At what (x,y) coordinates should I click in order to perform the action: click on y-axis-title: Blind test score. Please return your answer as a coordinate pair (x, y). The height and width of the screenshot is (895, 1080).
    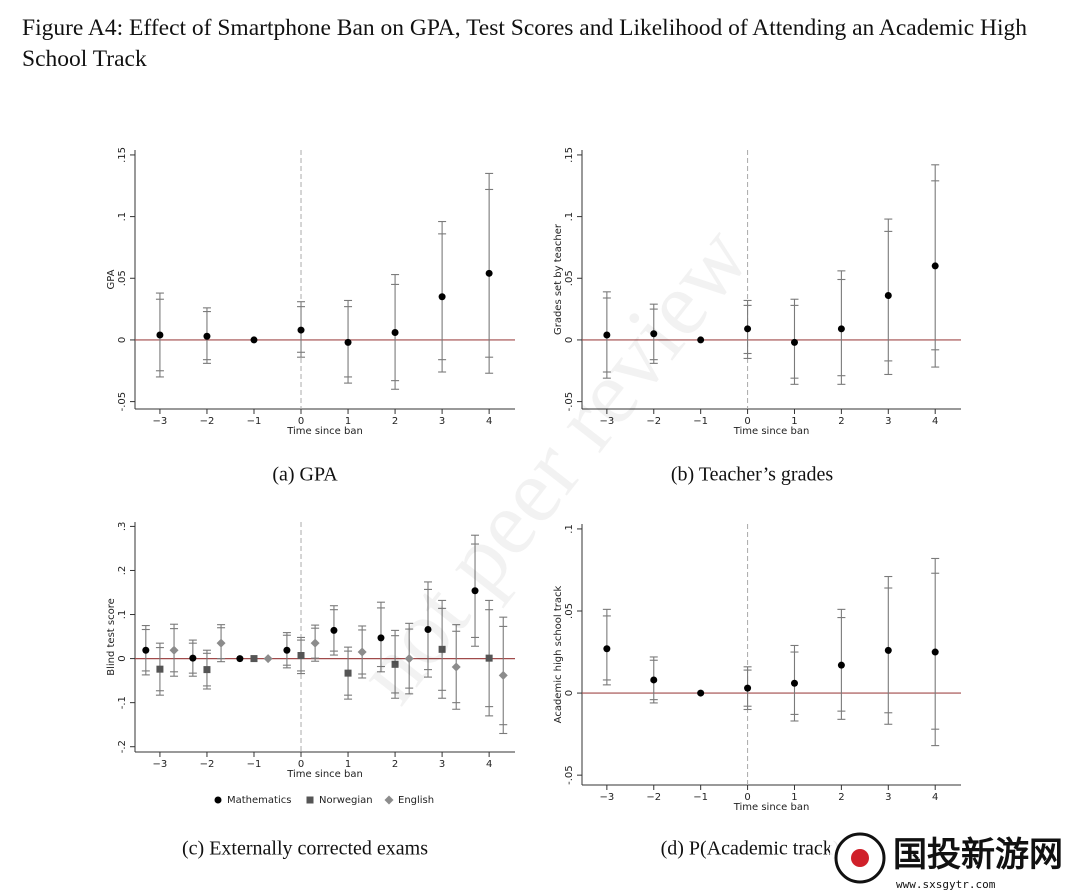
    Looking at the image, I should click on (111, 637).